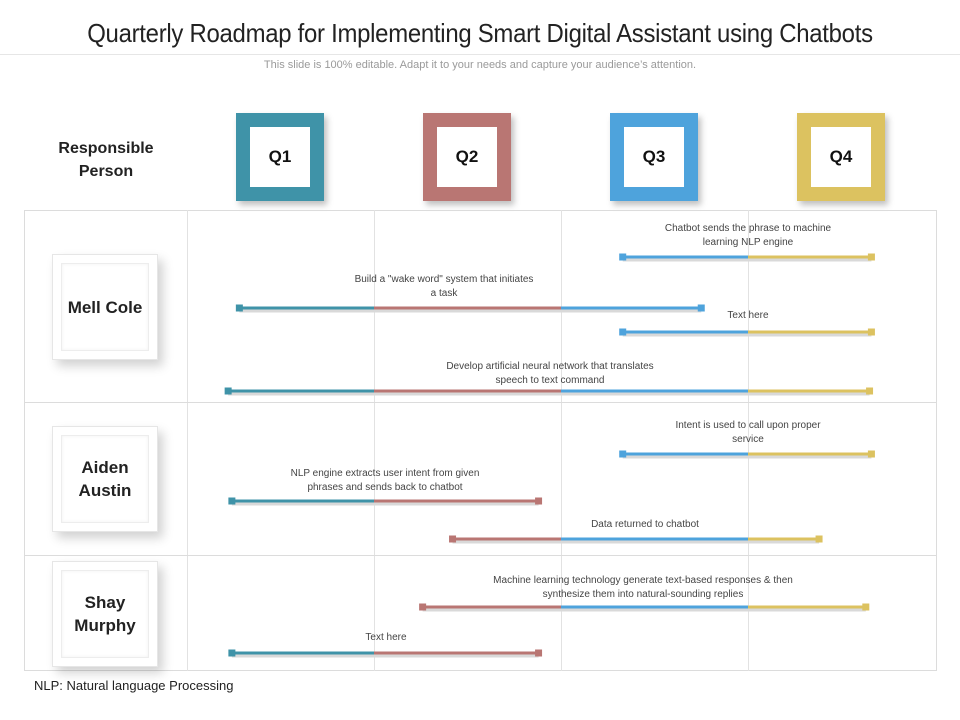 The height and width of the screenshot is (720, 960). I want to click on grid-divider-q2, so click(561, 440).